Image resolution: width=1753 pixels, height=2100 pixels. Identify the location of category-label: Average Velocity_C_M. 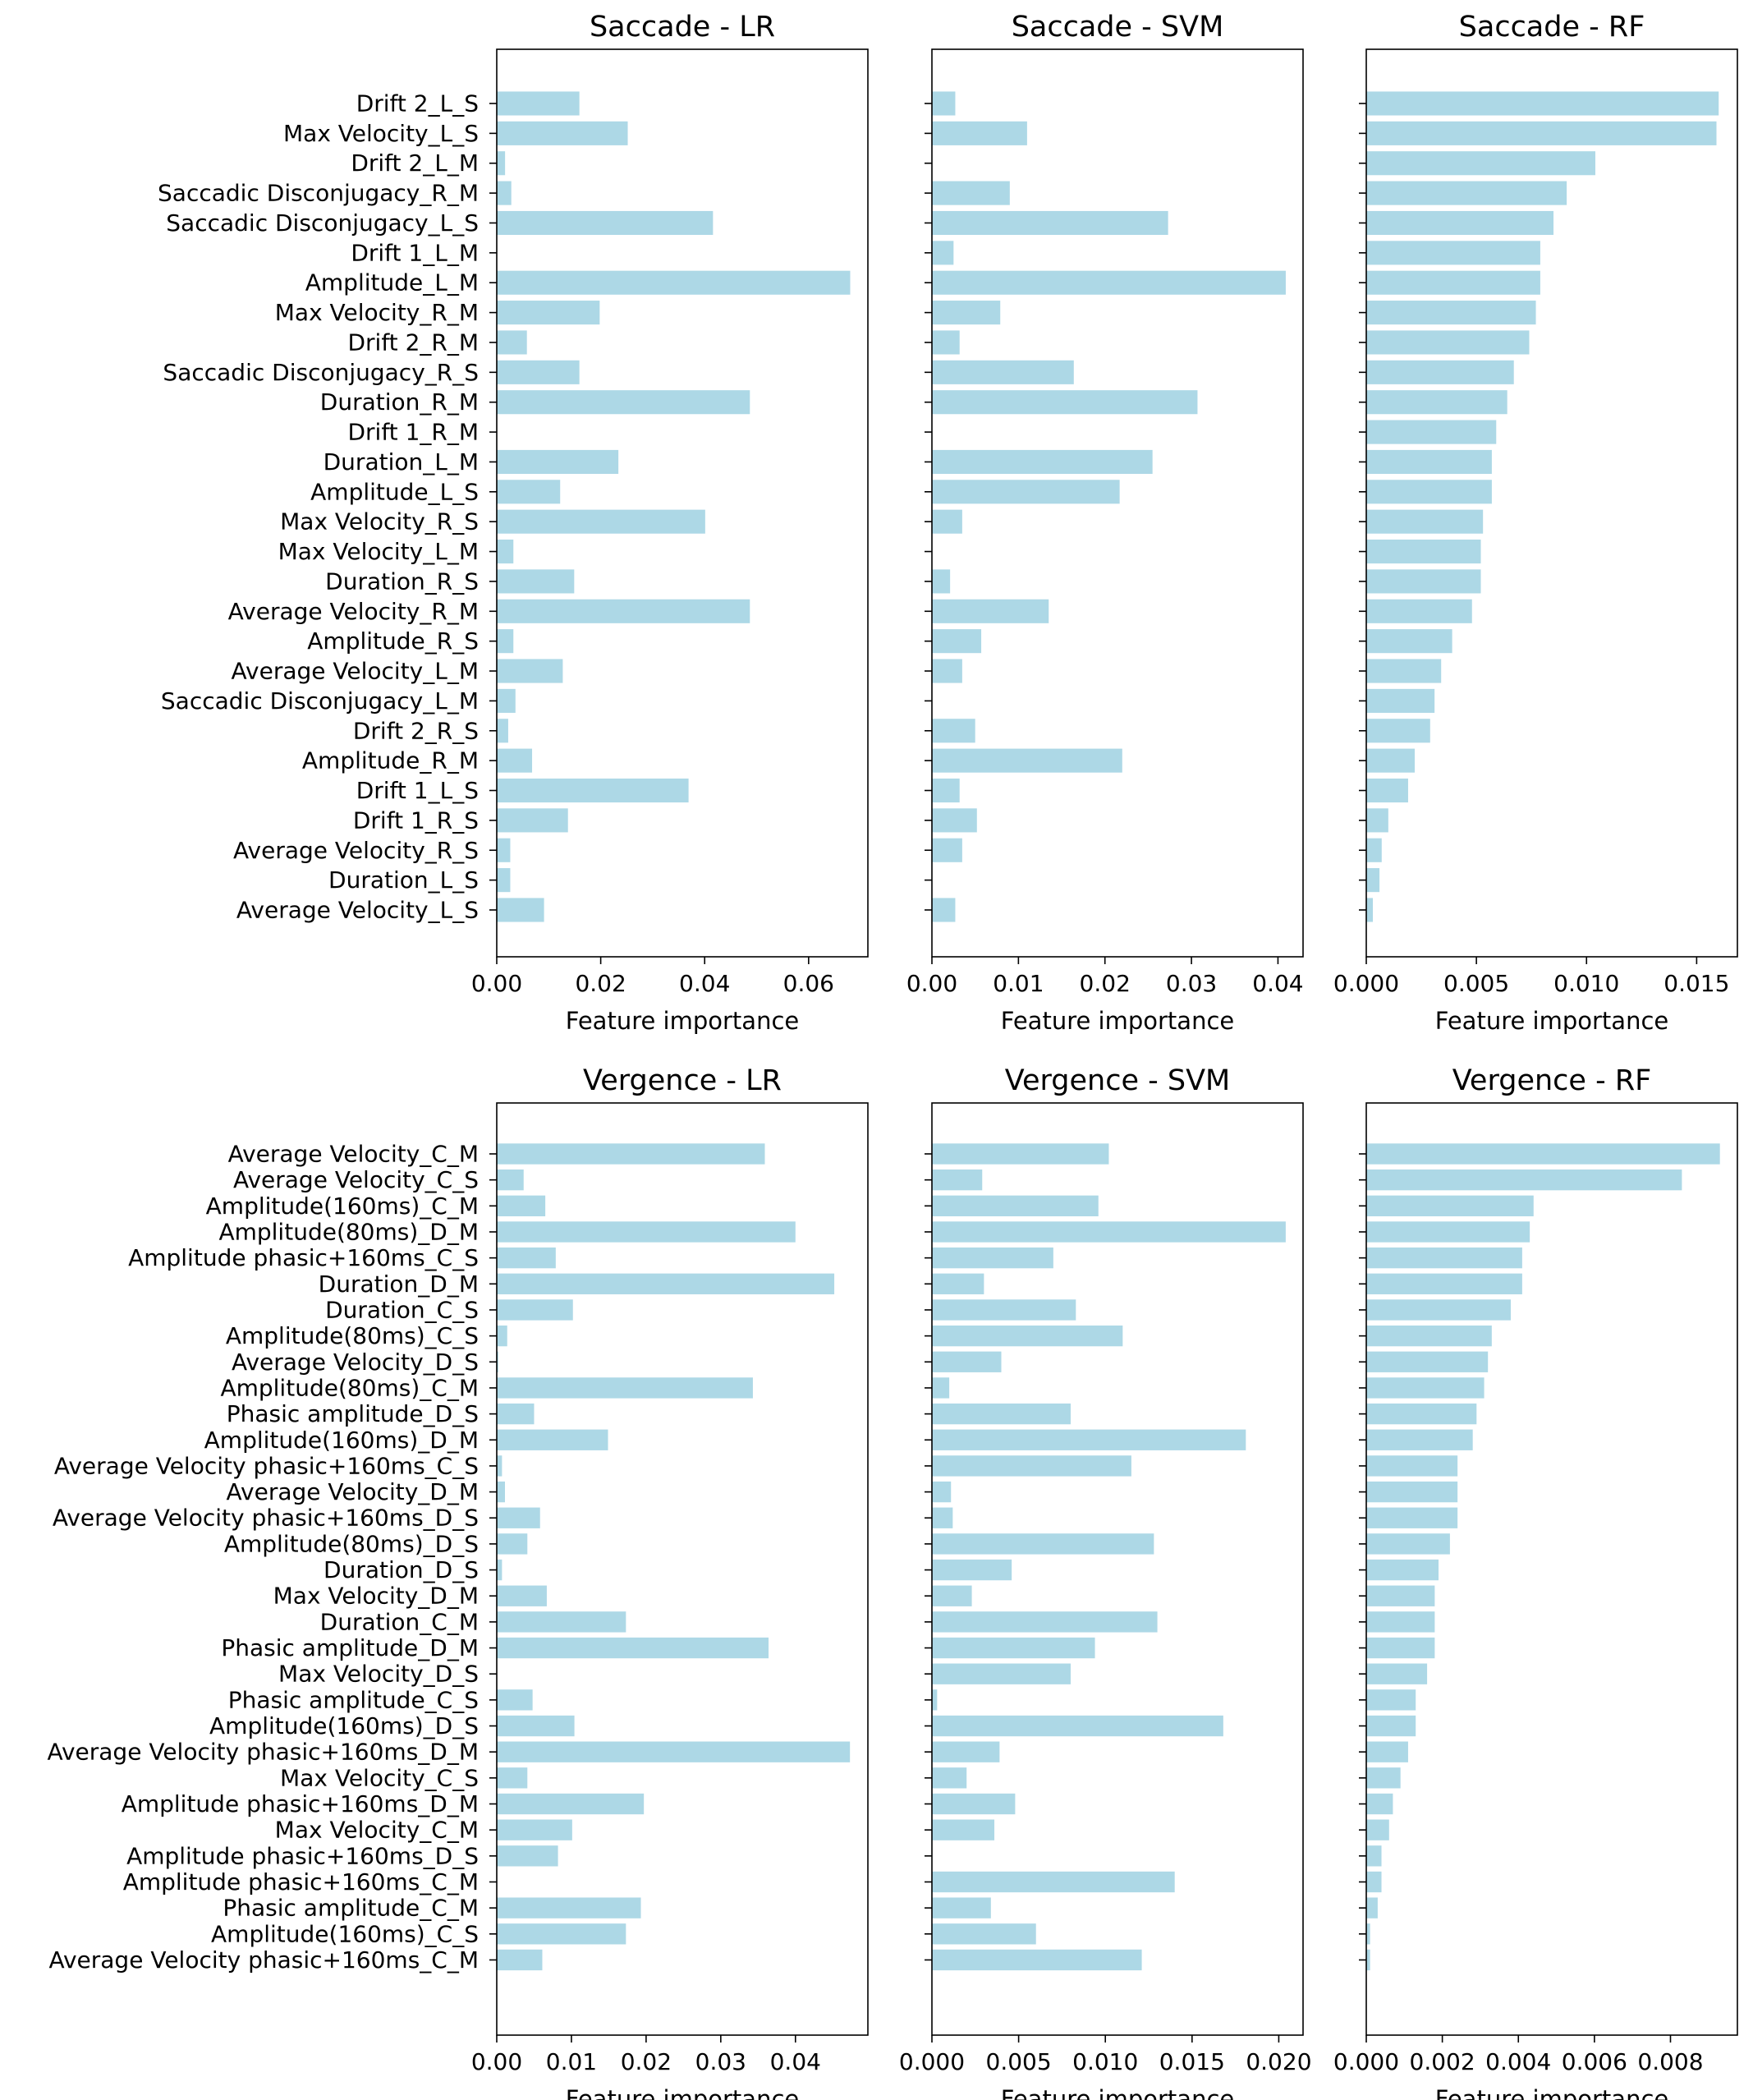
(353, 1154).